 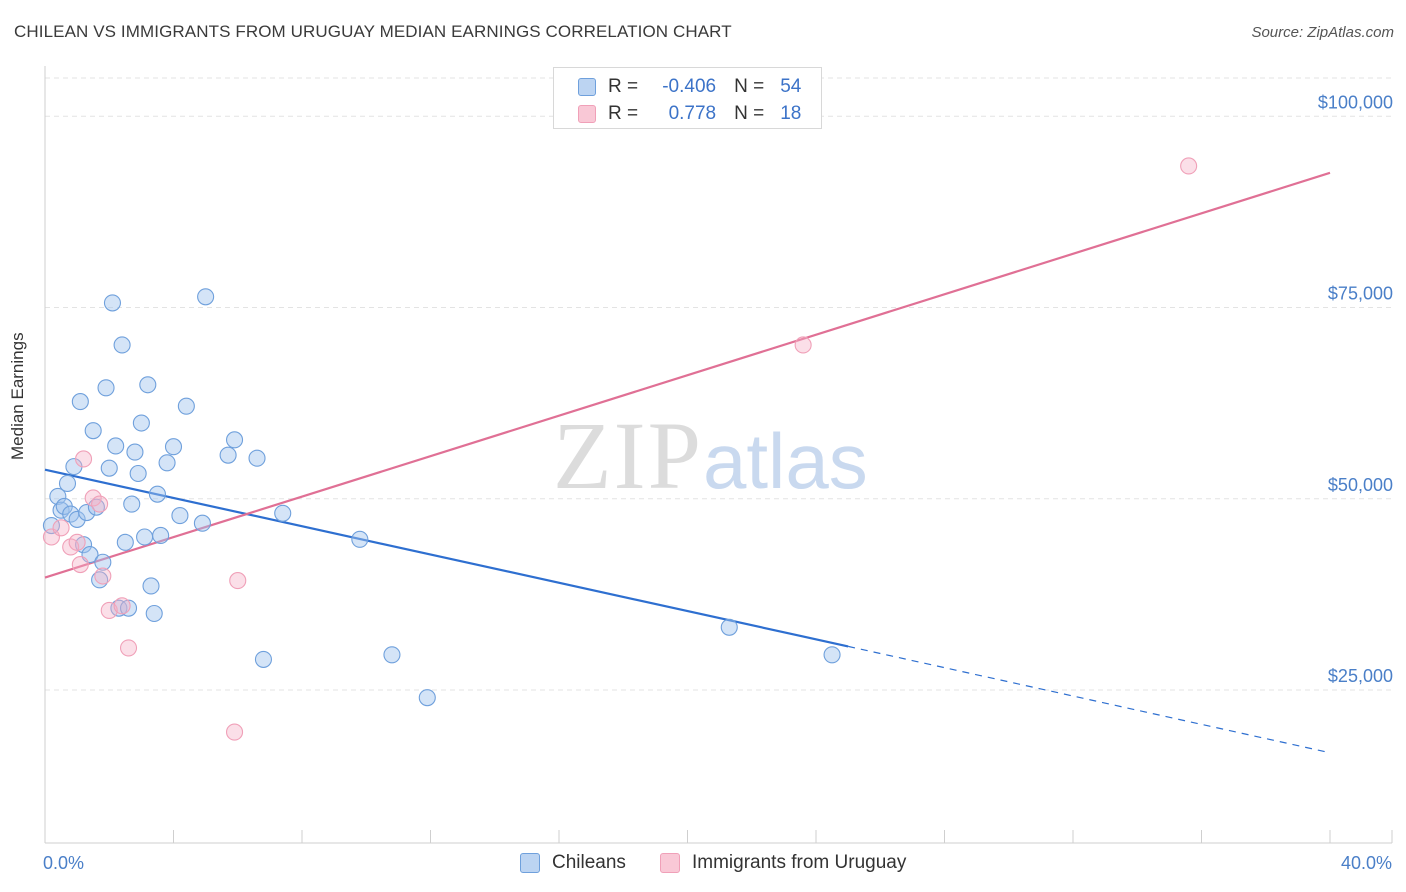 I want to click on y-axis-label: Median Earnings, so click(x=17, y=396).